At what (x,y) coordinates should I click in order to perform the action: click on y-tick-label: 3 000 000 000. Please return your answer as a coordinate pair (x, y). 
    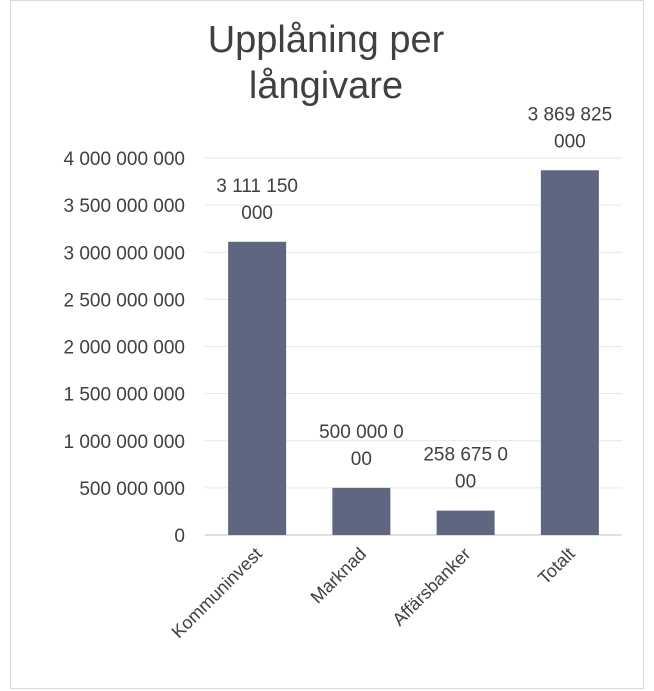
    Looking at the image, I should click on (124, 253).